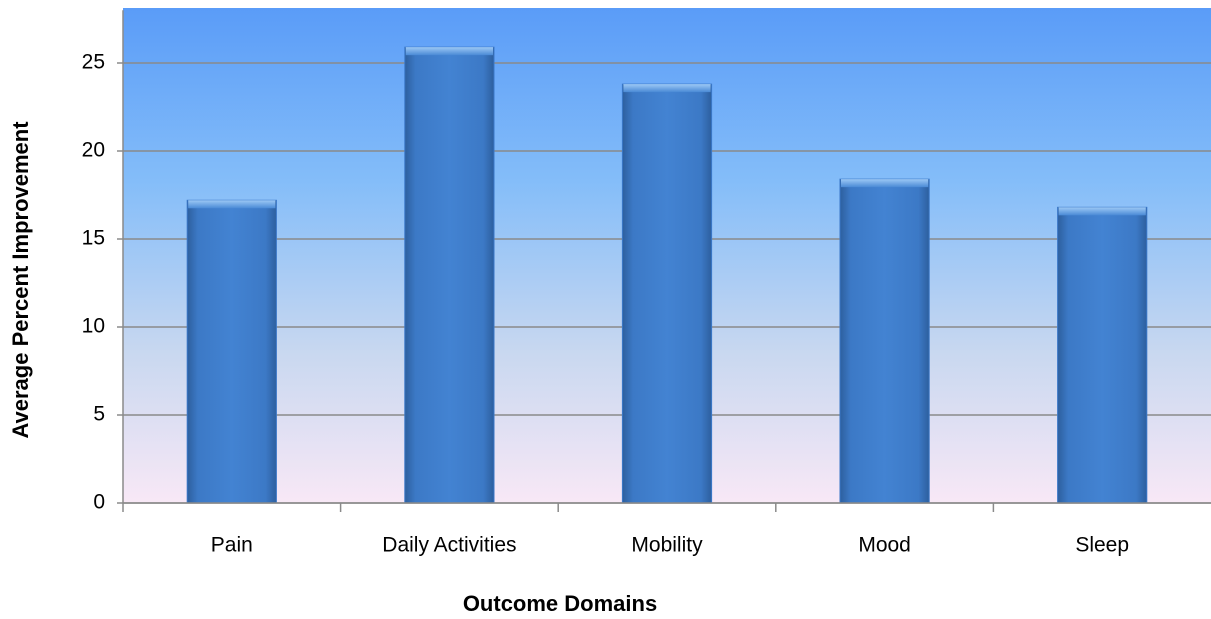 Image resolution: width=1211 pixels, height=619 pixels. I want to click on y-tick-label: 10, so click(93, 326).